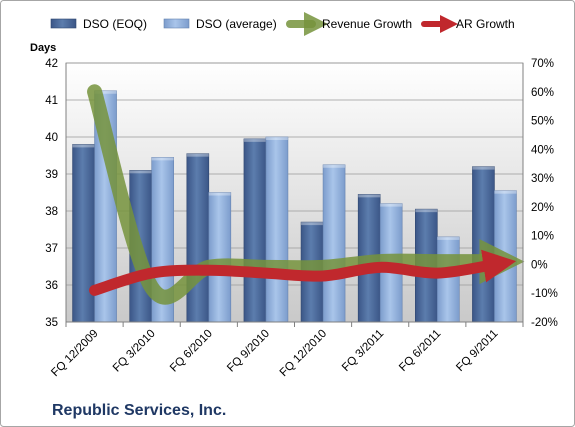 The image size is (575, 427). Describe the element at coordinates (51, 212) in the screenshot. I see `y-tick-label: 38` at that location.